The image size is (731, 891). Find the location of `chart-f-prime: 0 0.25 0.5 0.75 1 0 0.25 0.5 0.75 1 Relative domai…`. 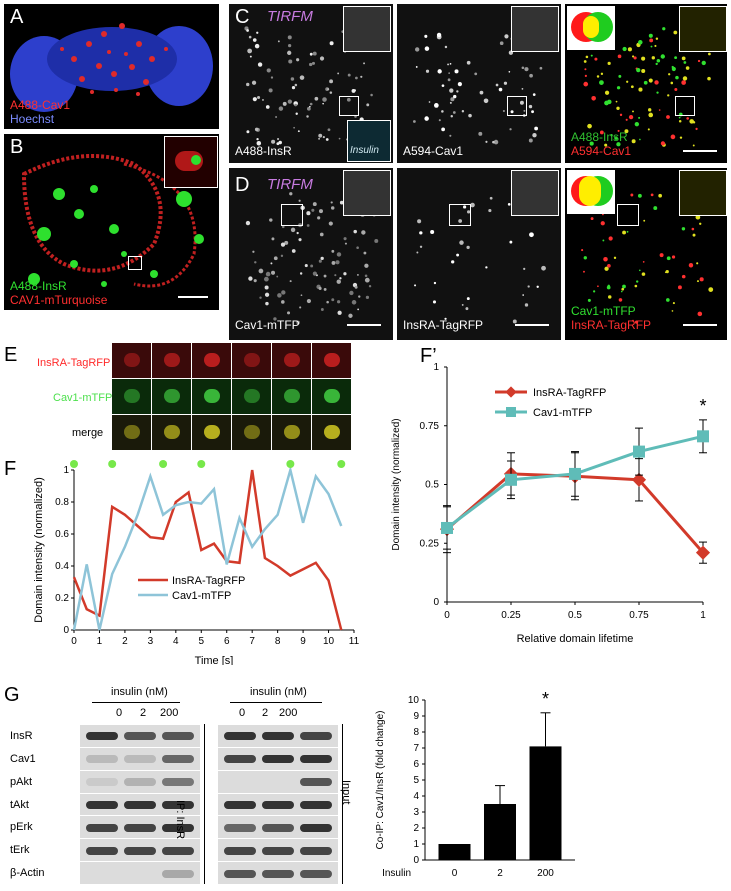

chart-f-prime: 0 0.25 0.5 0.75 1 0 0.25 0.5 0.75 1 Relative domai… is located at coordinates (551, 503).